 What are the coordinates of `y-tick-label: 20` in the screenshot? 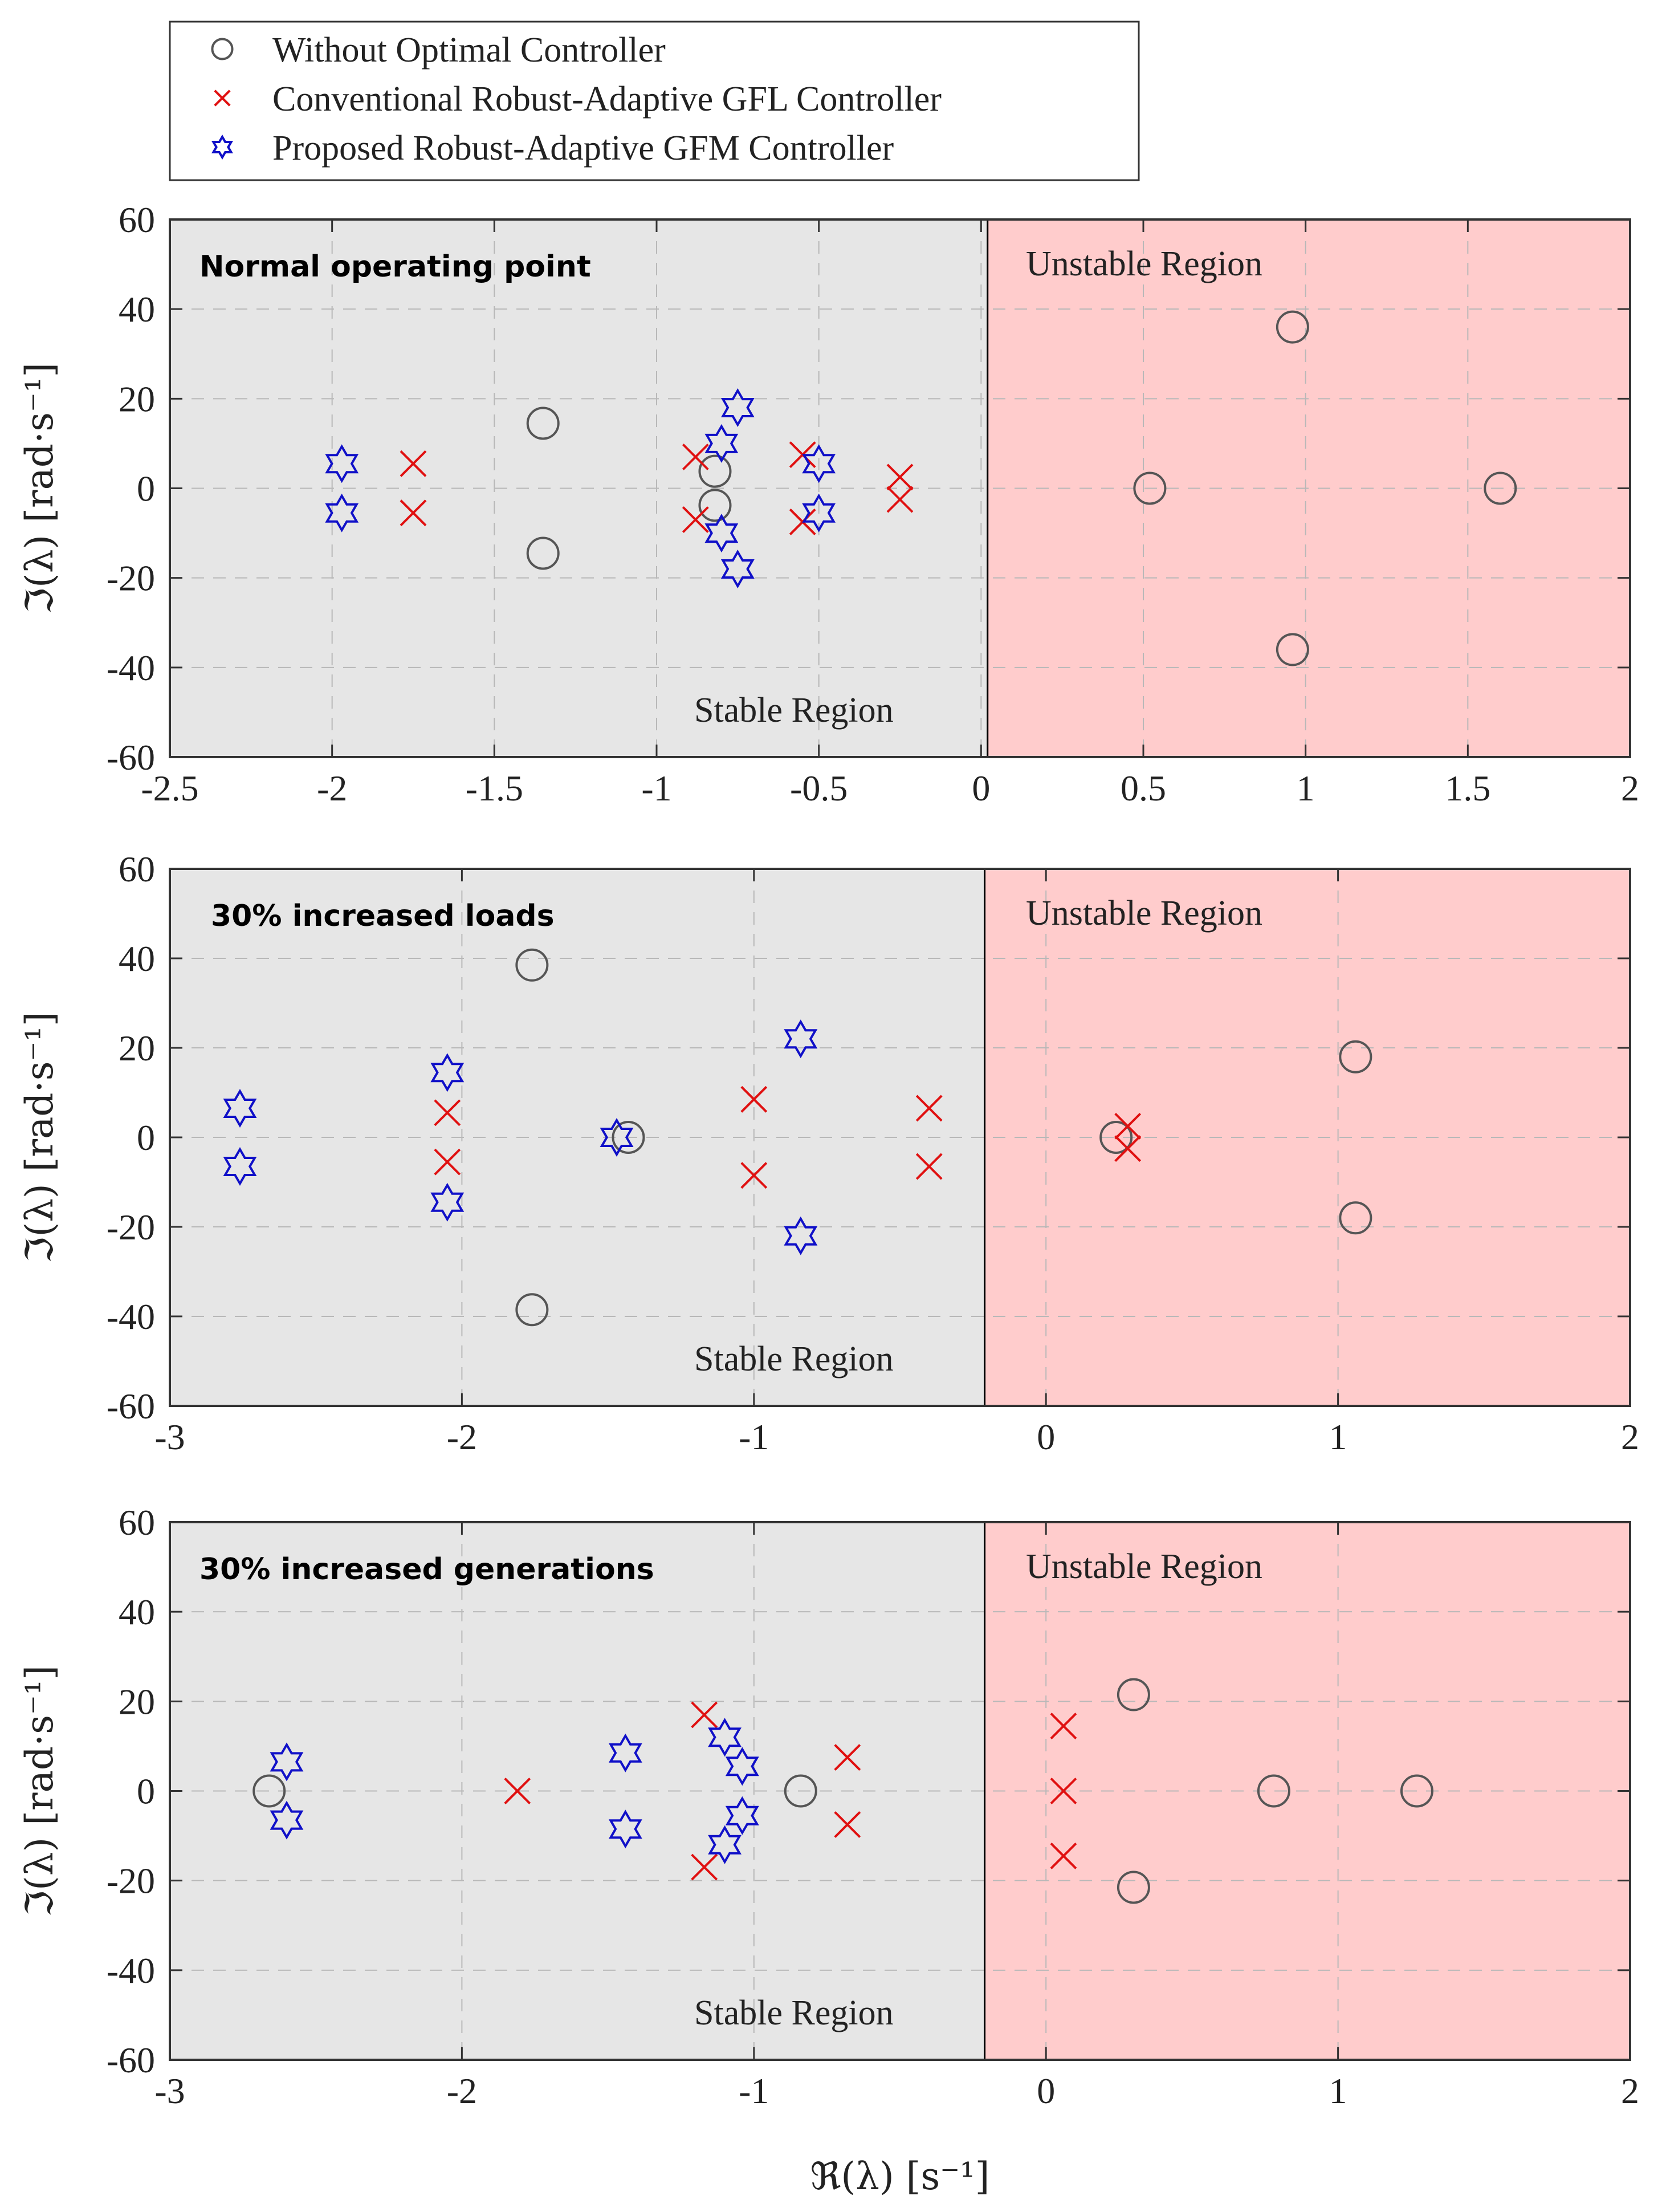 It's located at (137, 1048).